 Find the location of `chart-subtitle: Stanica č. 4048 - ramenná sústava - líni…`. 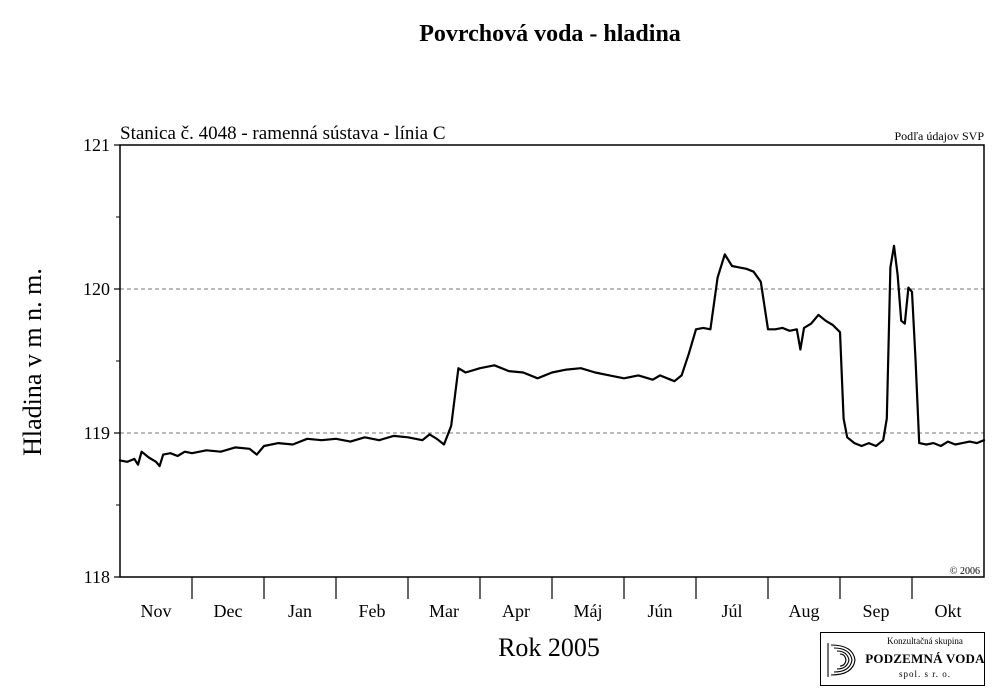

chart-subtitle: Stanica č. 4048 - ramenná sústava - líni… is located at coordinates (283, 133).